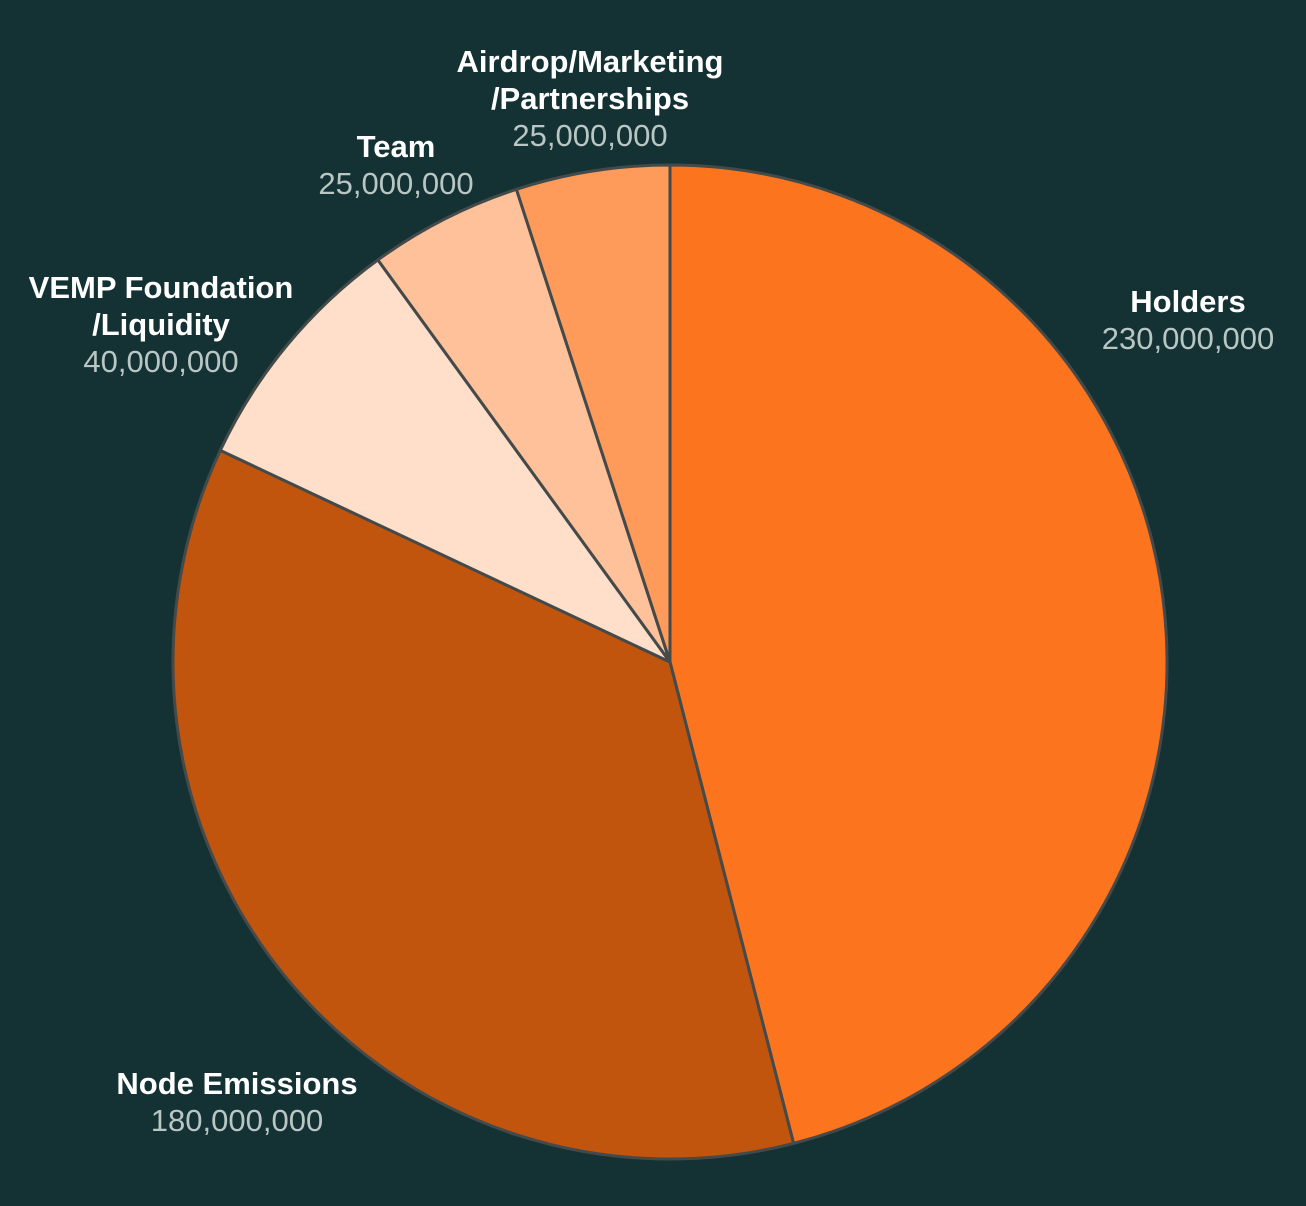 The width and height of the screenshot is (1306, 1206). I want to click on slice-name-text: Holders, so click(1187, 301).